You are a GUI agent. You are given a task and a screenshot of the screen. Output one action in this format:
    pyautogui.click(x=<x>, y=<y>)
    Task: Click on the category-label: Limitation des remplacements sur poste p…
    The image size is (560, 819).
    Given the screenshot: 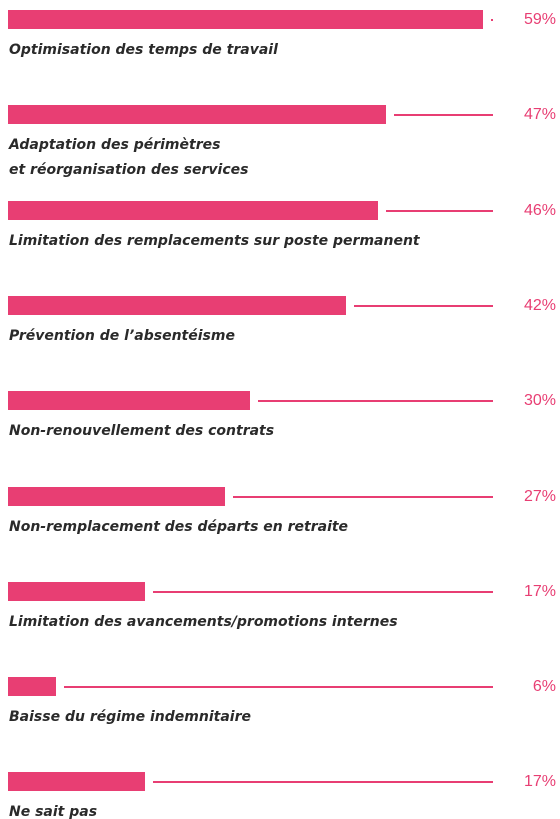 What is the action you would take?
    pyautogui.click(x=214, y=240)
    